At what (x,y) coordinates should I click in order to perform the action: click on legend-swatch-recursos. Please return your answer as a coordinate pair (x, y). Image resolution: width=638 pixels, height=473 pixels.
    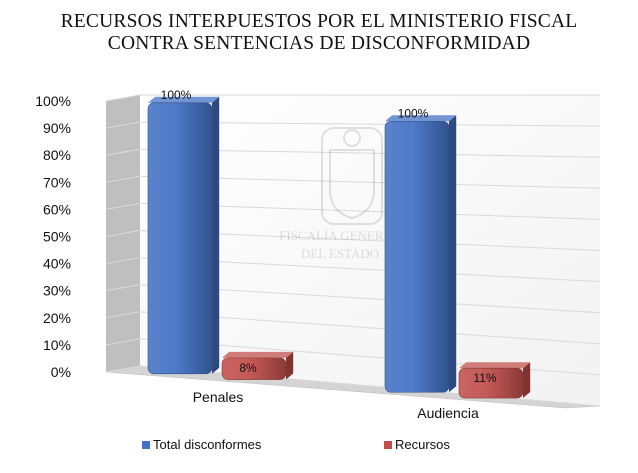
    Looking at the image, I should click on (388, 444).